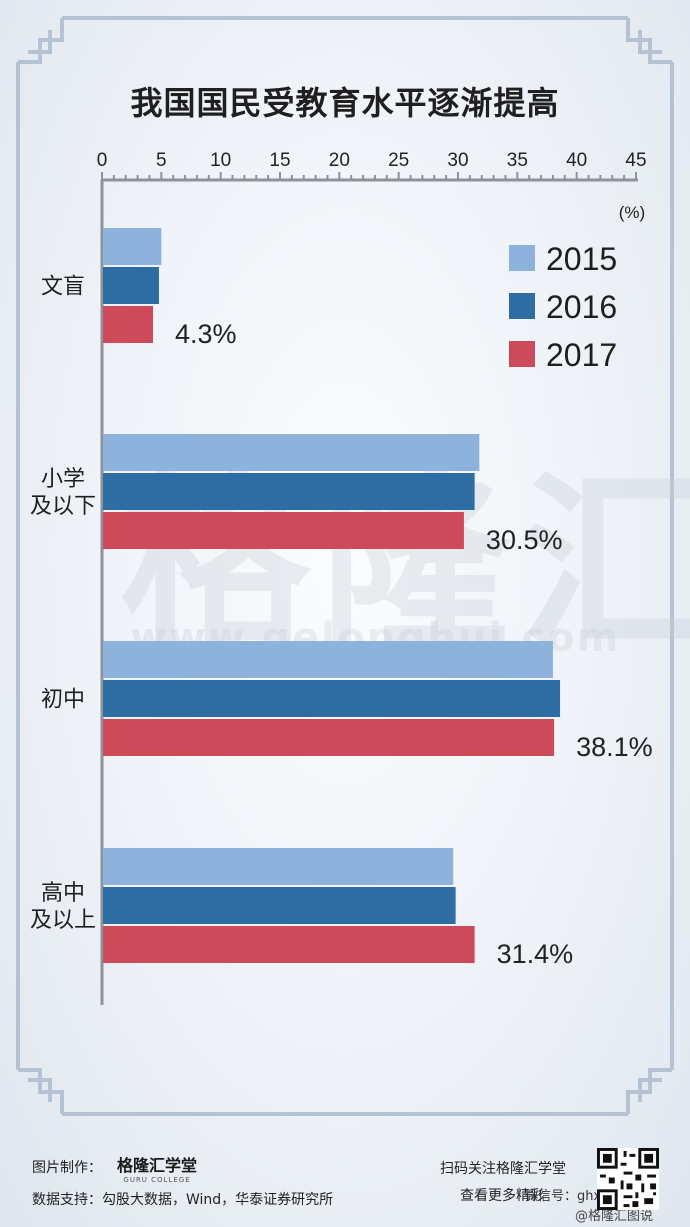 This screenshot has width=690, height=1227. I want to click on scan-prompt: 扫码关注格隆汇学堂, so click(503, 1169).